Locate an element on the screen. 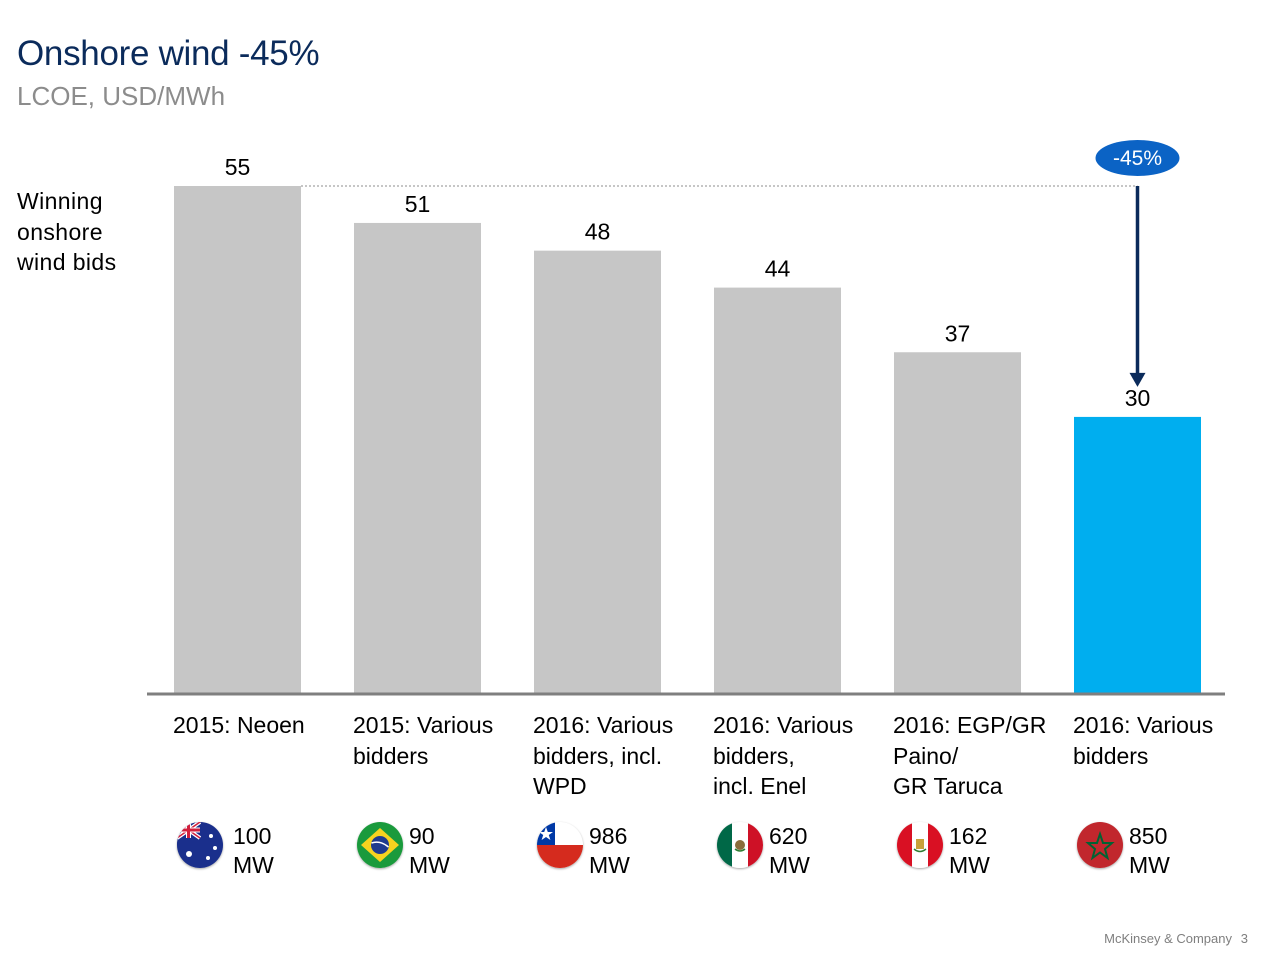  australia-flag-icon is located at coordinates (200, 845).